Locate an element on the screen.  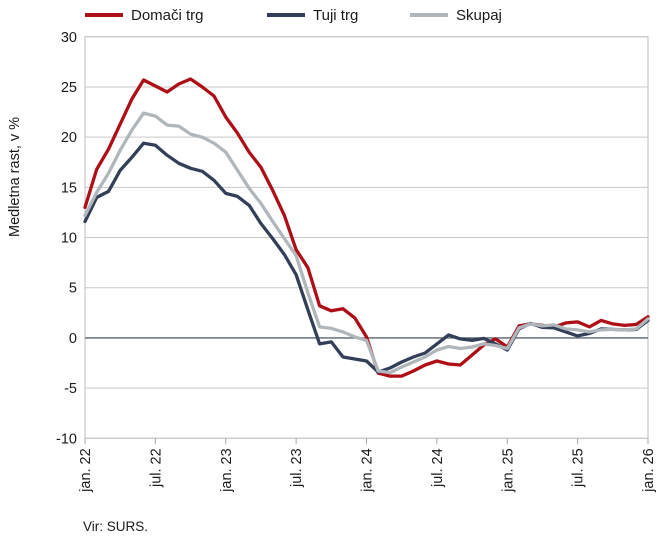
y-tick-label: 20 is located at coordinates (69, 138).